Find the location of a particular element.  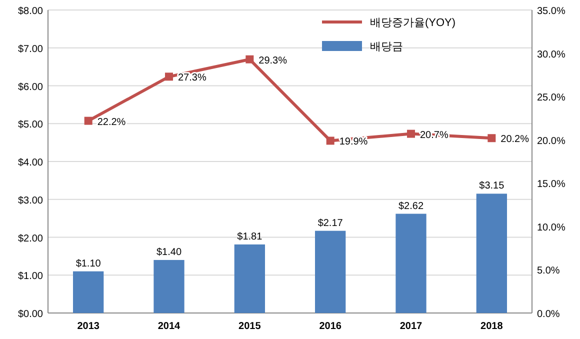

data-label: 19.9% is located at coordinates (353, 142).